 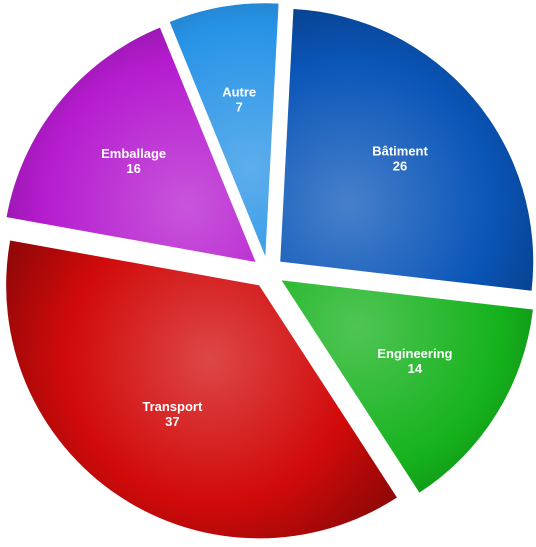 I want to click on slice-value-transport: 37, so click(x=172, y=421).